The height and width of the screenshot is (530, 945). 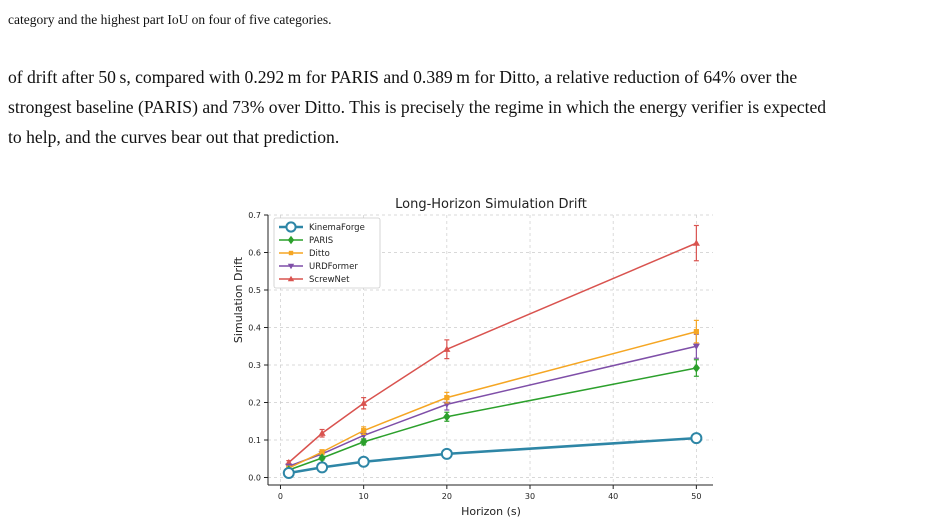 What do you see at coordinates (254, 478) in the screenshot?
I see `y-tick-label: 0.0` at bounding box center [254, 478].